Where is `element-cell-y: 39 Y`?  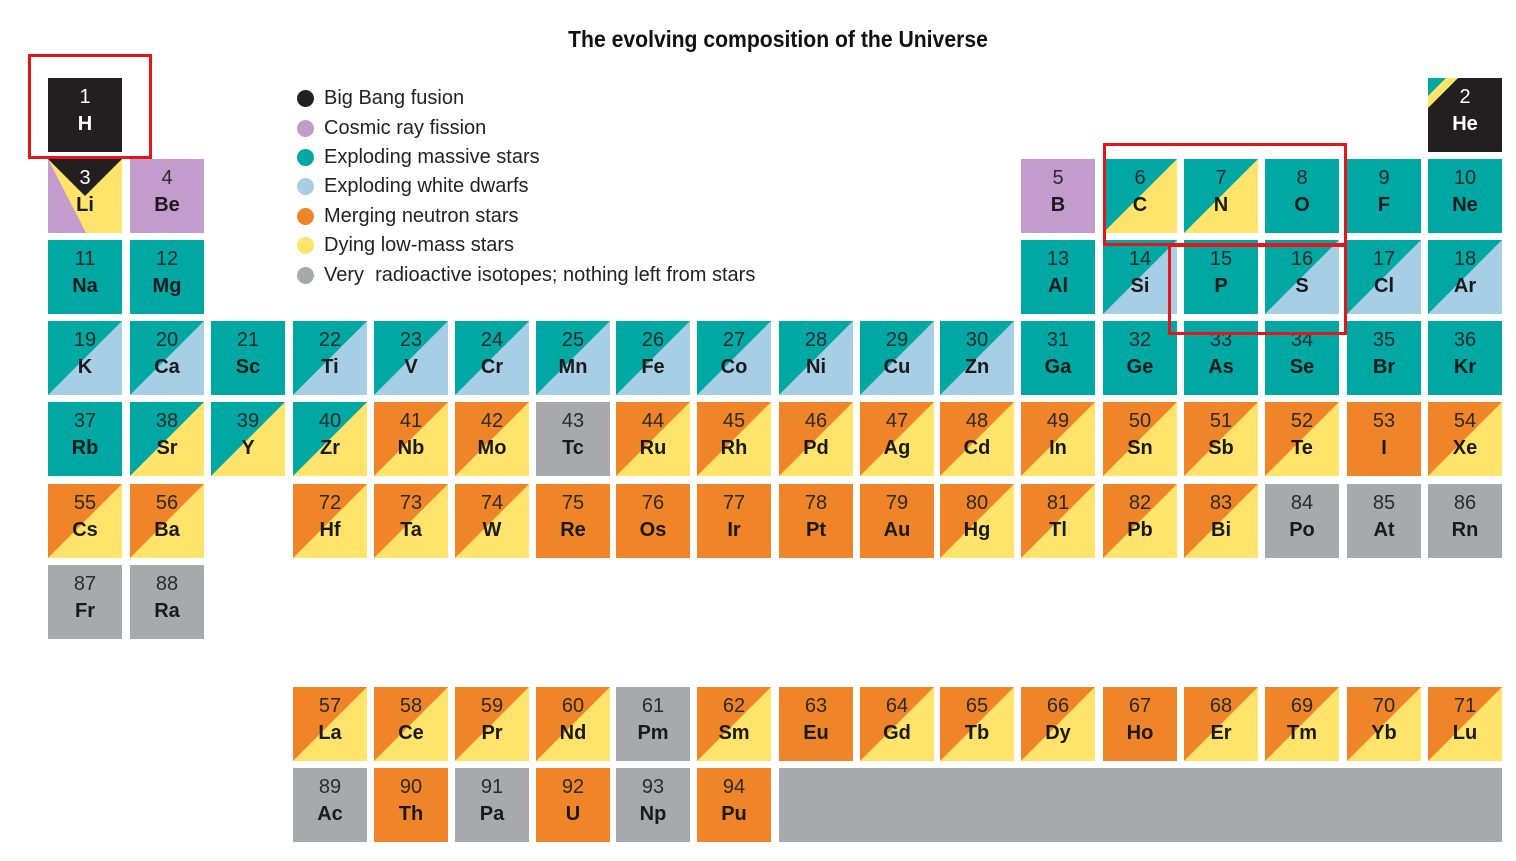 element-cell-y: 39 Y is located at coordinates (248, 439).